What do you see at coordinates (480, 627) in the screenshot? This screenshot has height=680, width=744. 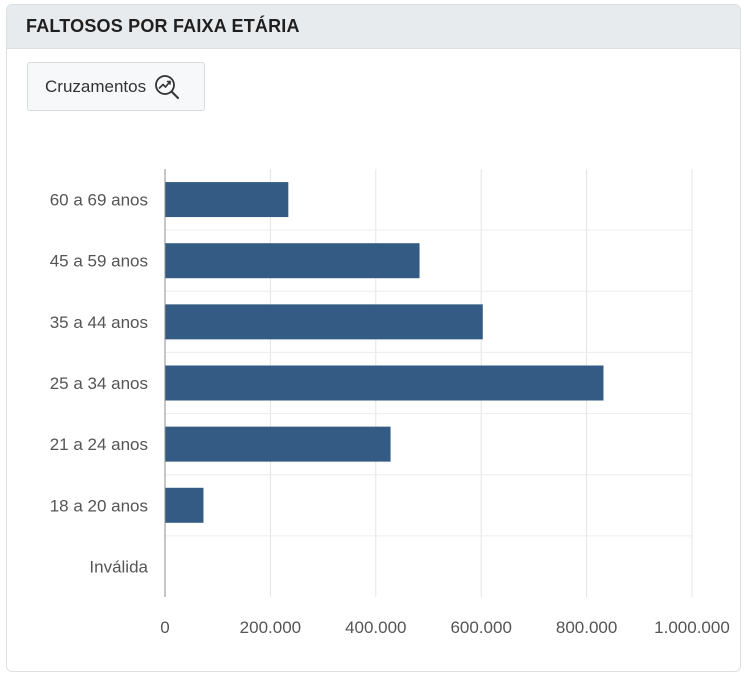 I see `x-tick-label: 600.000` at bounding box center [480, 627].